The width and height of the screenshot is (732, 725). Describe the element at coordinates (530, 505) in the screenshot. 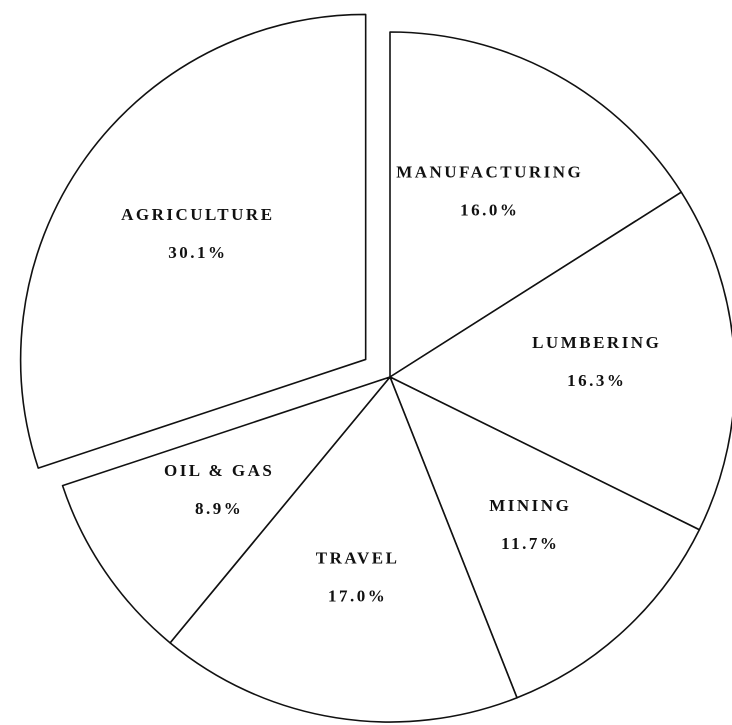

I see `slice-label: MINING` at that location.